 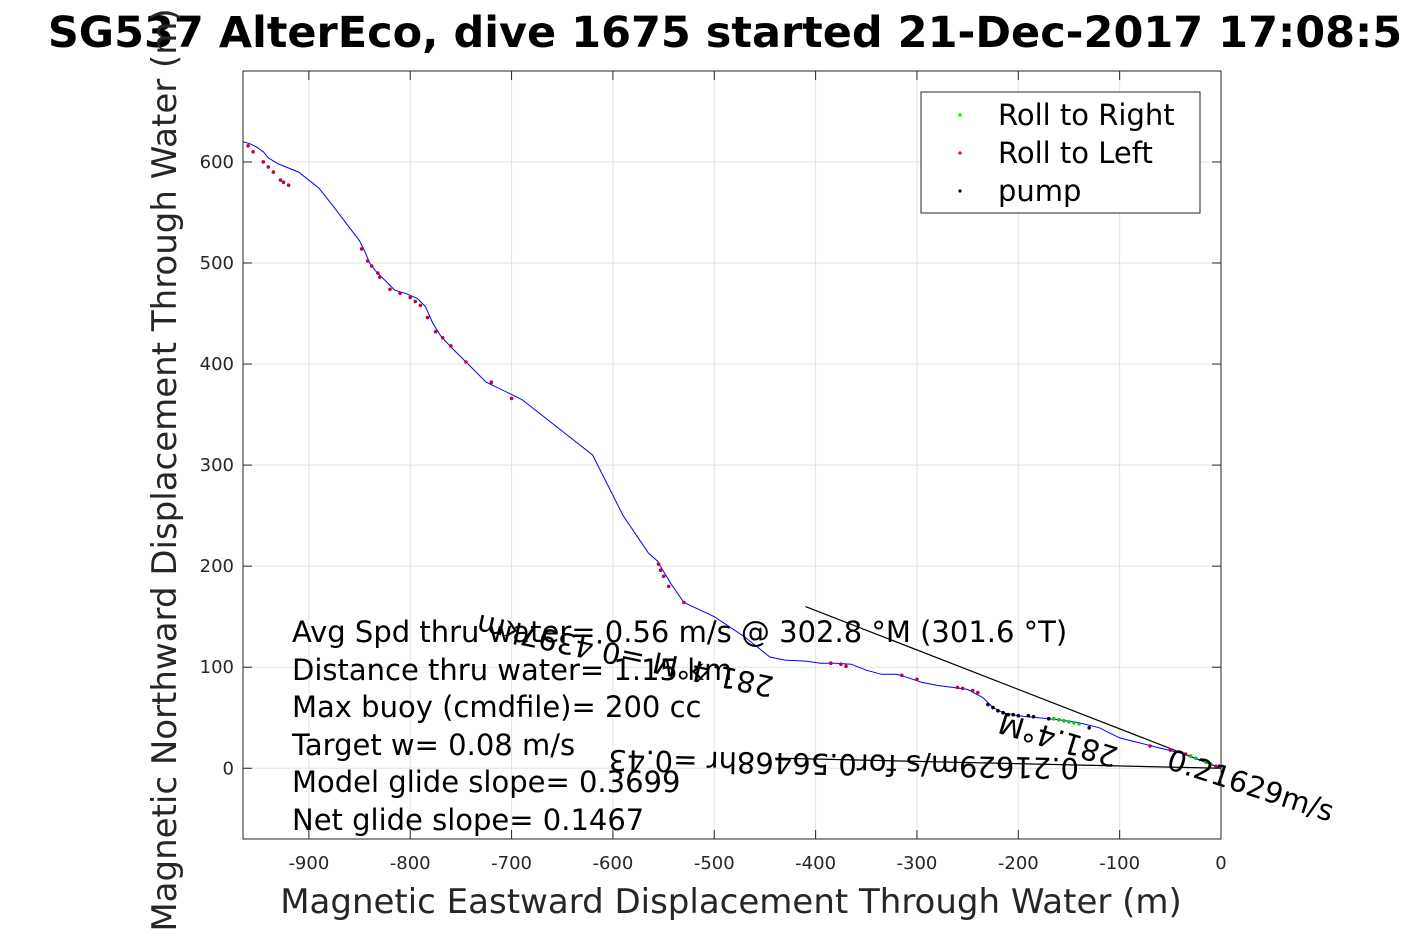 What do you see at coordinates (217, 465) in the screenshot?
I see `y-tick-label: 300` at bounding box center [217, 465].